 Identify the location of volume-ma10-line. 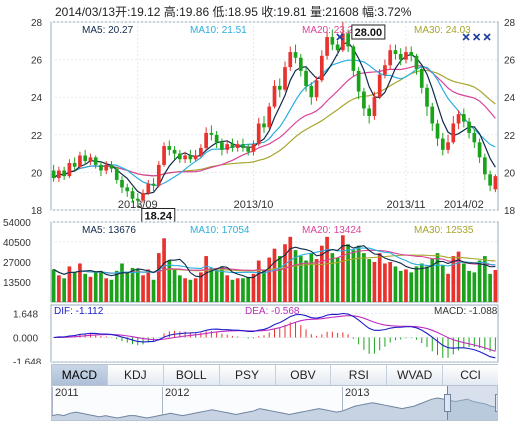
(274, 261).